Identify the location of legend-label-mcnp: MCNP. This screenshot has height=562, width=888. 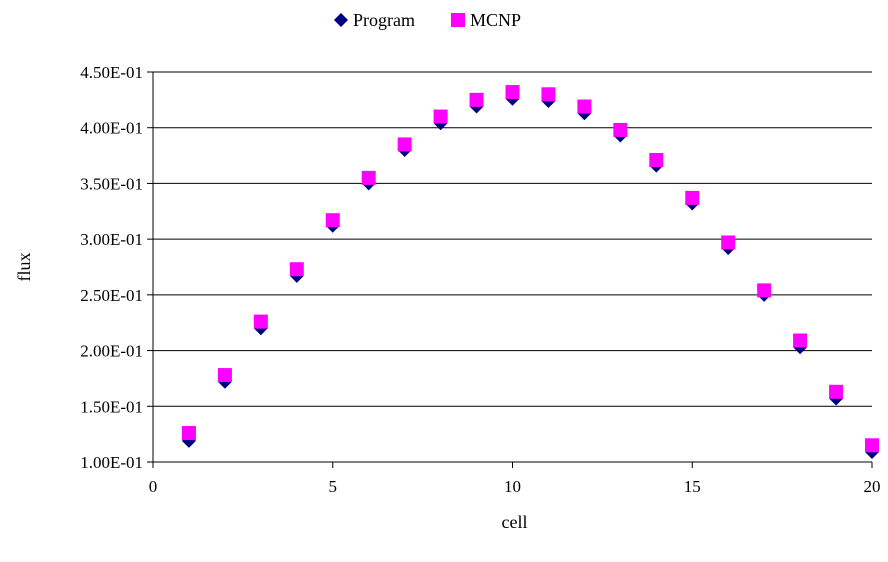
(495, 20).